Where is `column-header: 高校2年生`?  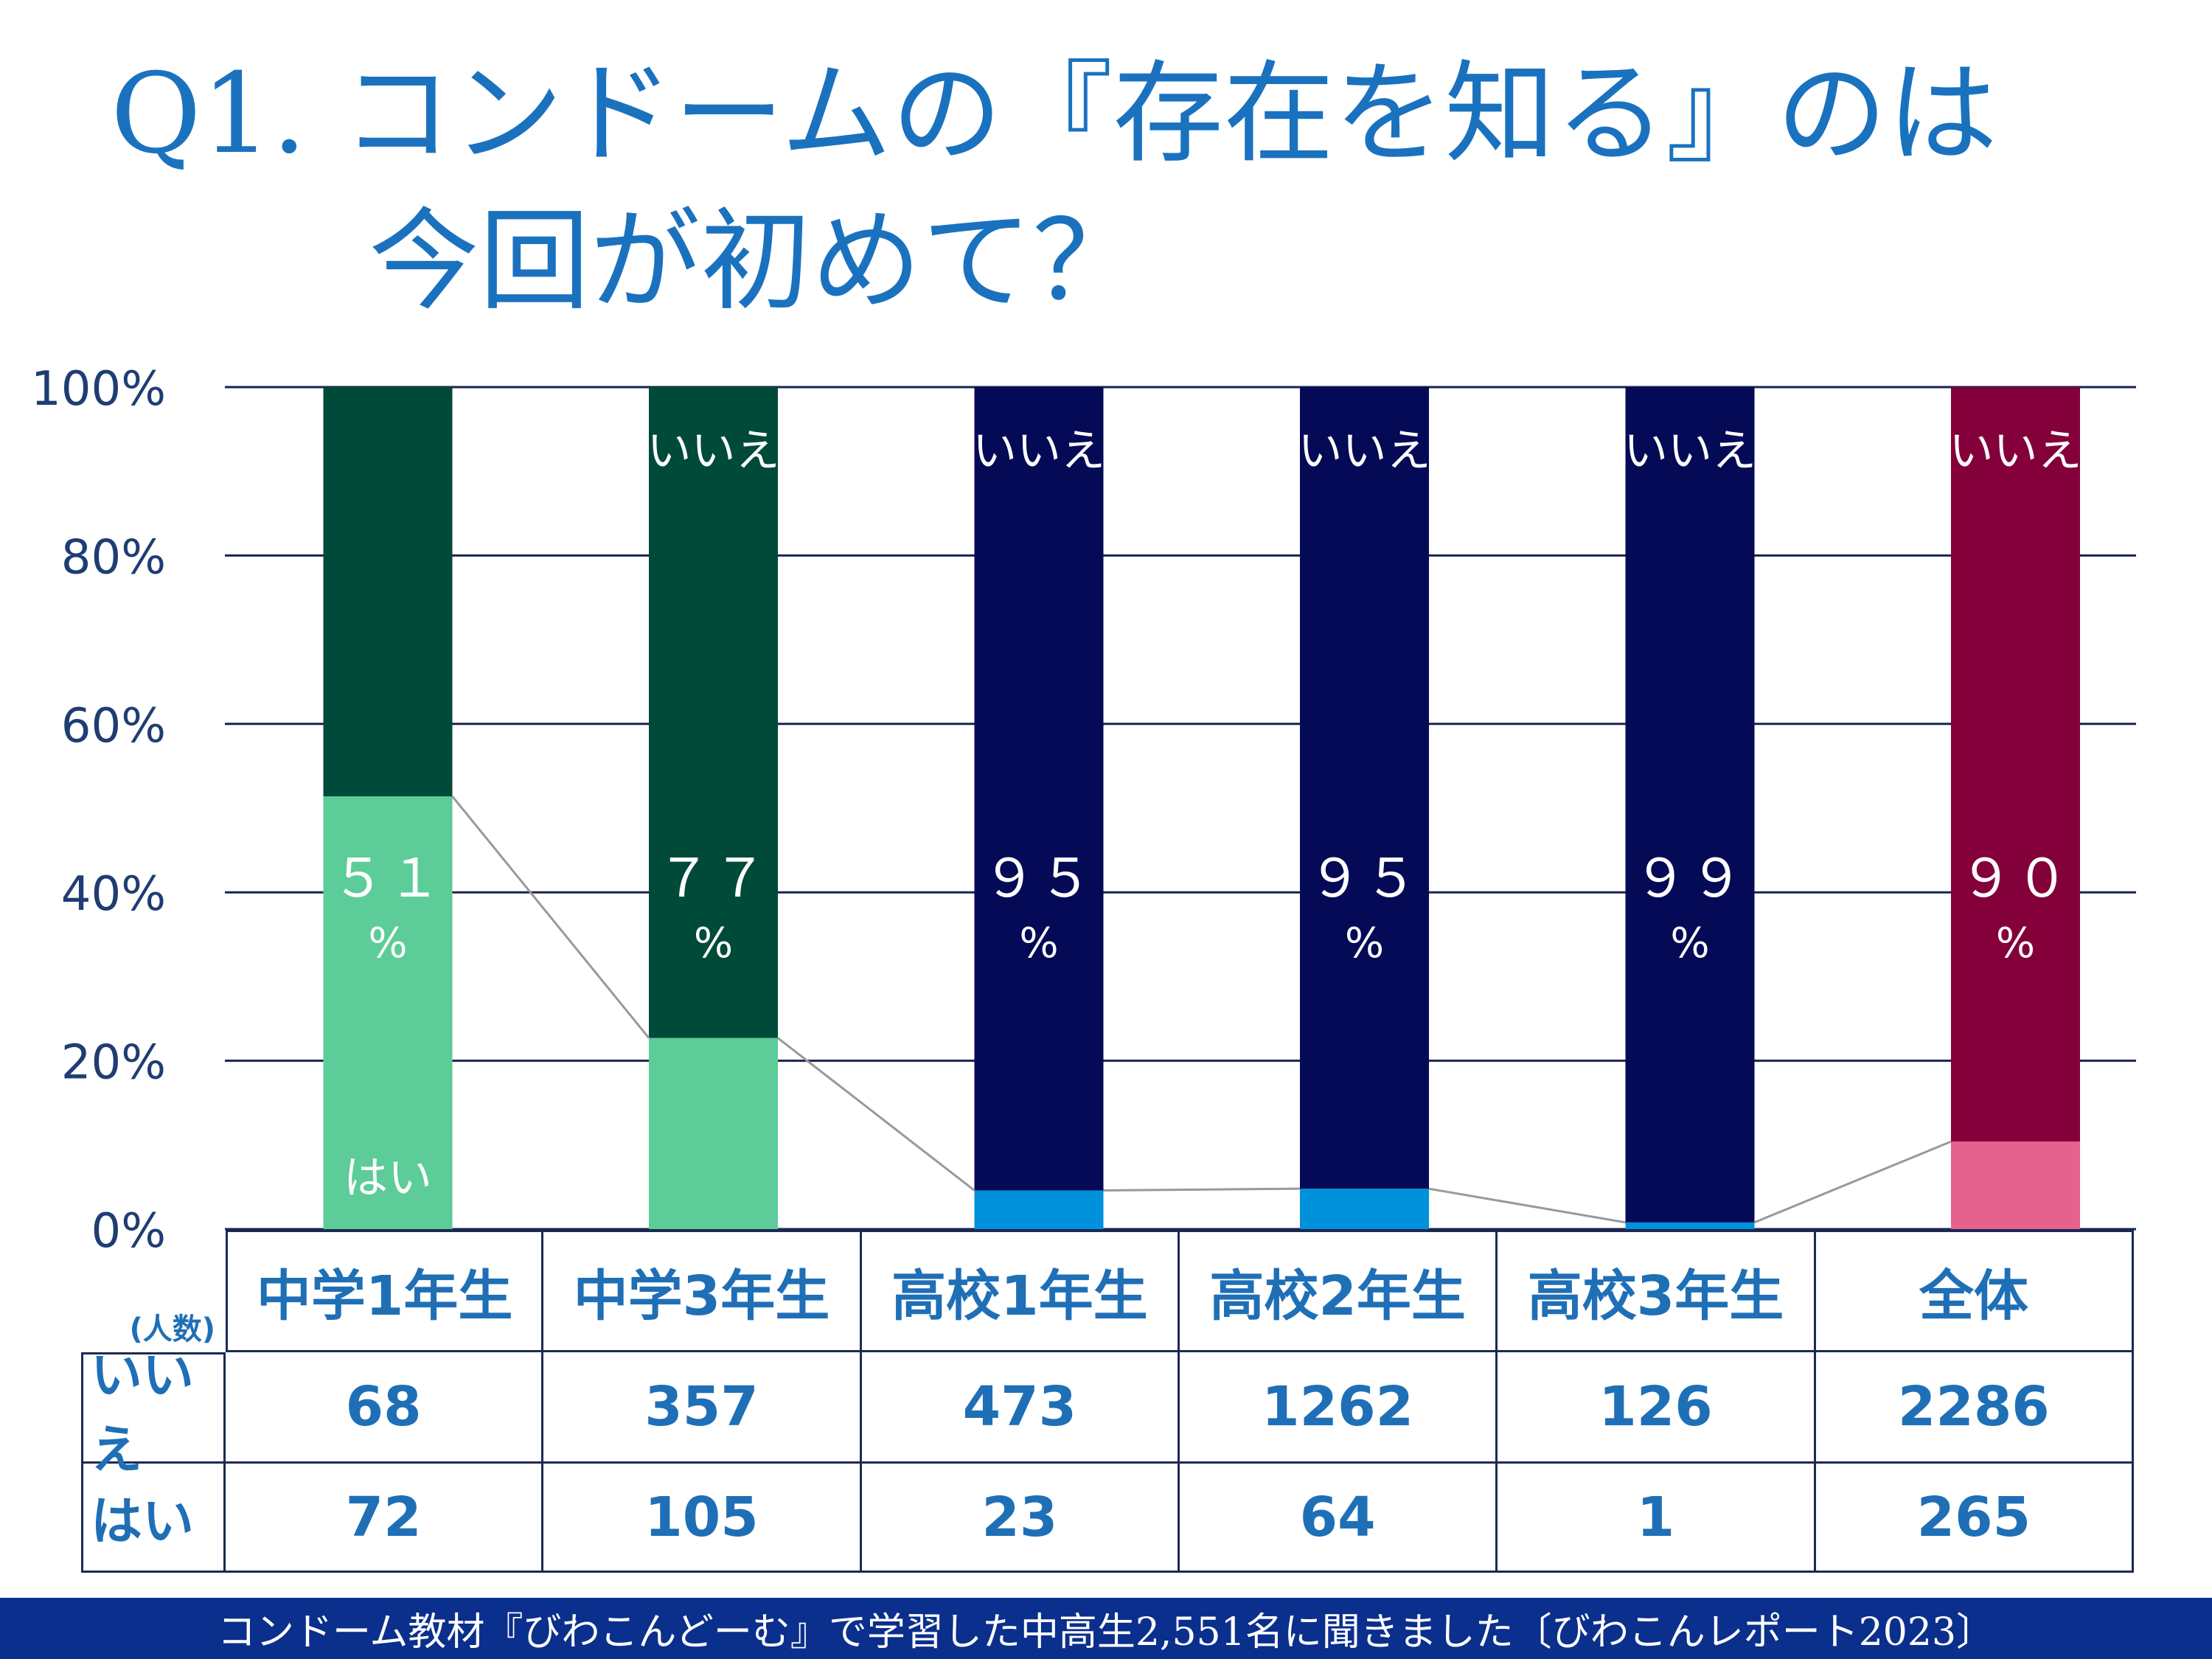 column-header: 高校2年生 is located at coordinates (1339, 1291).